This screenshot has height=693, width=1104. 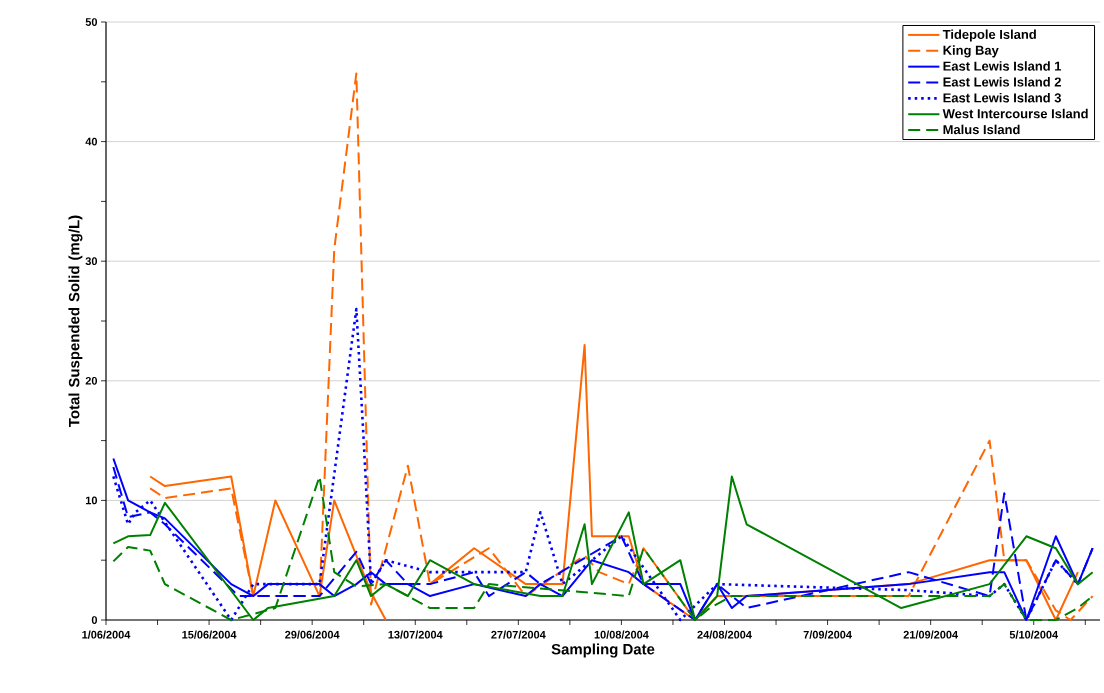 What do you see at coordinates (621, 634) in the screenshot?
I see `x-tick-label: 10/08/2004` at bounding box center [621, 634].